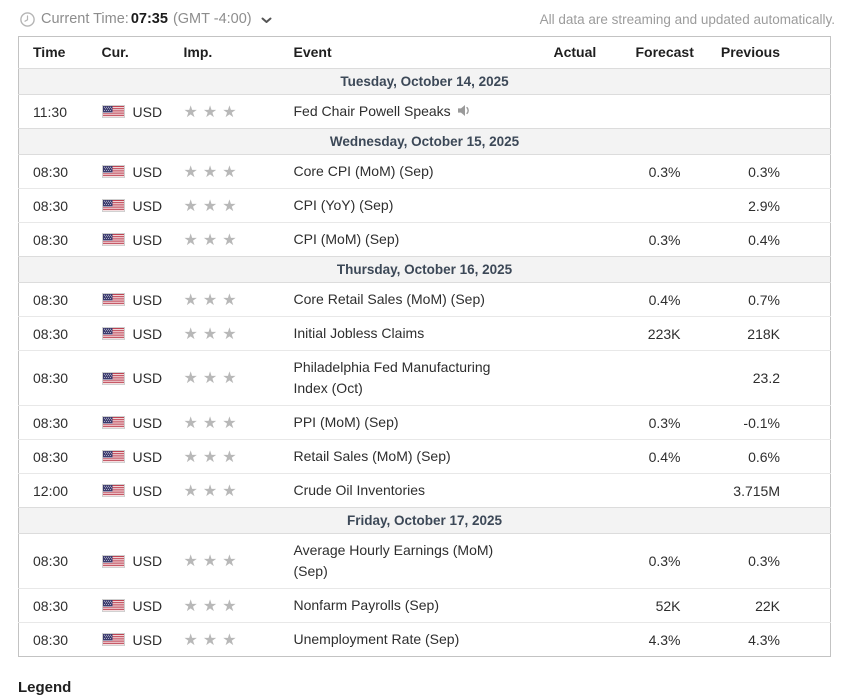 This screenshot has height=696, width=843. Describe the element at coordinates (424, 269) in the screenshot. I see `date-row: Thursday, October 16, 2025` at that location.